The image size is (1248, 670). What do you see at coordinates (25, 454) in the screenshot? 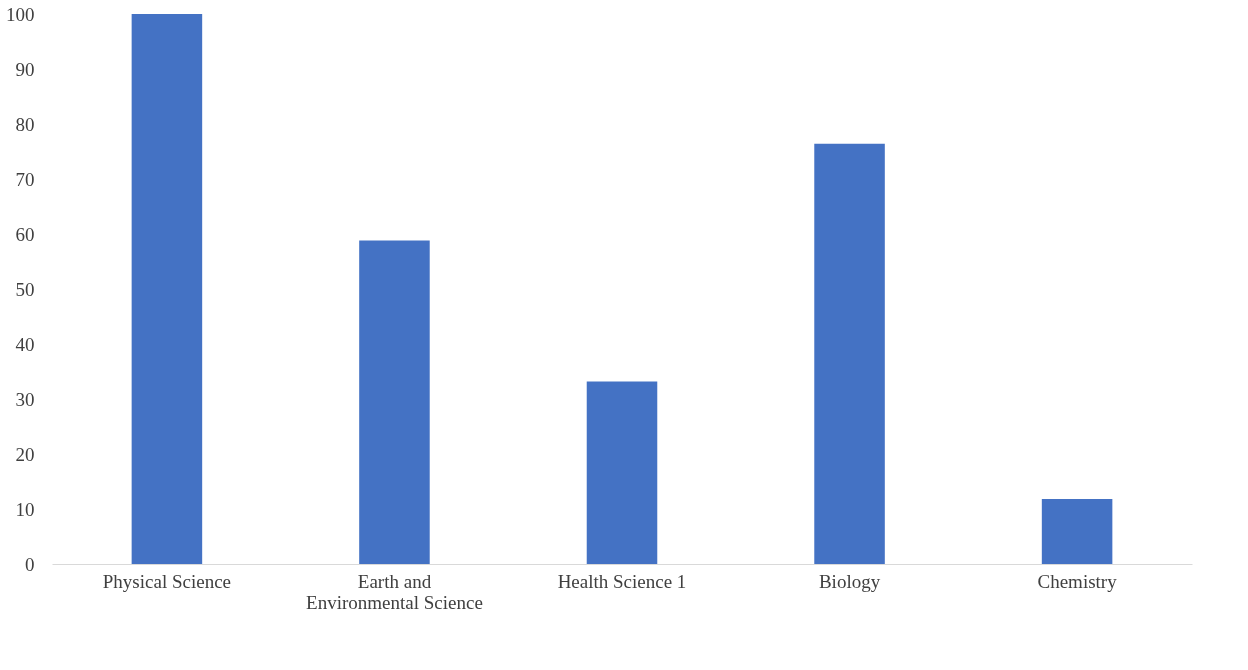
I see `y-tick-label: 20` at bounding box center [25, 454].